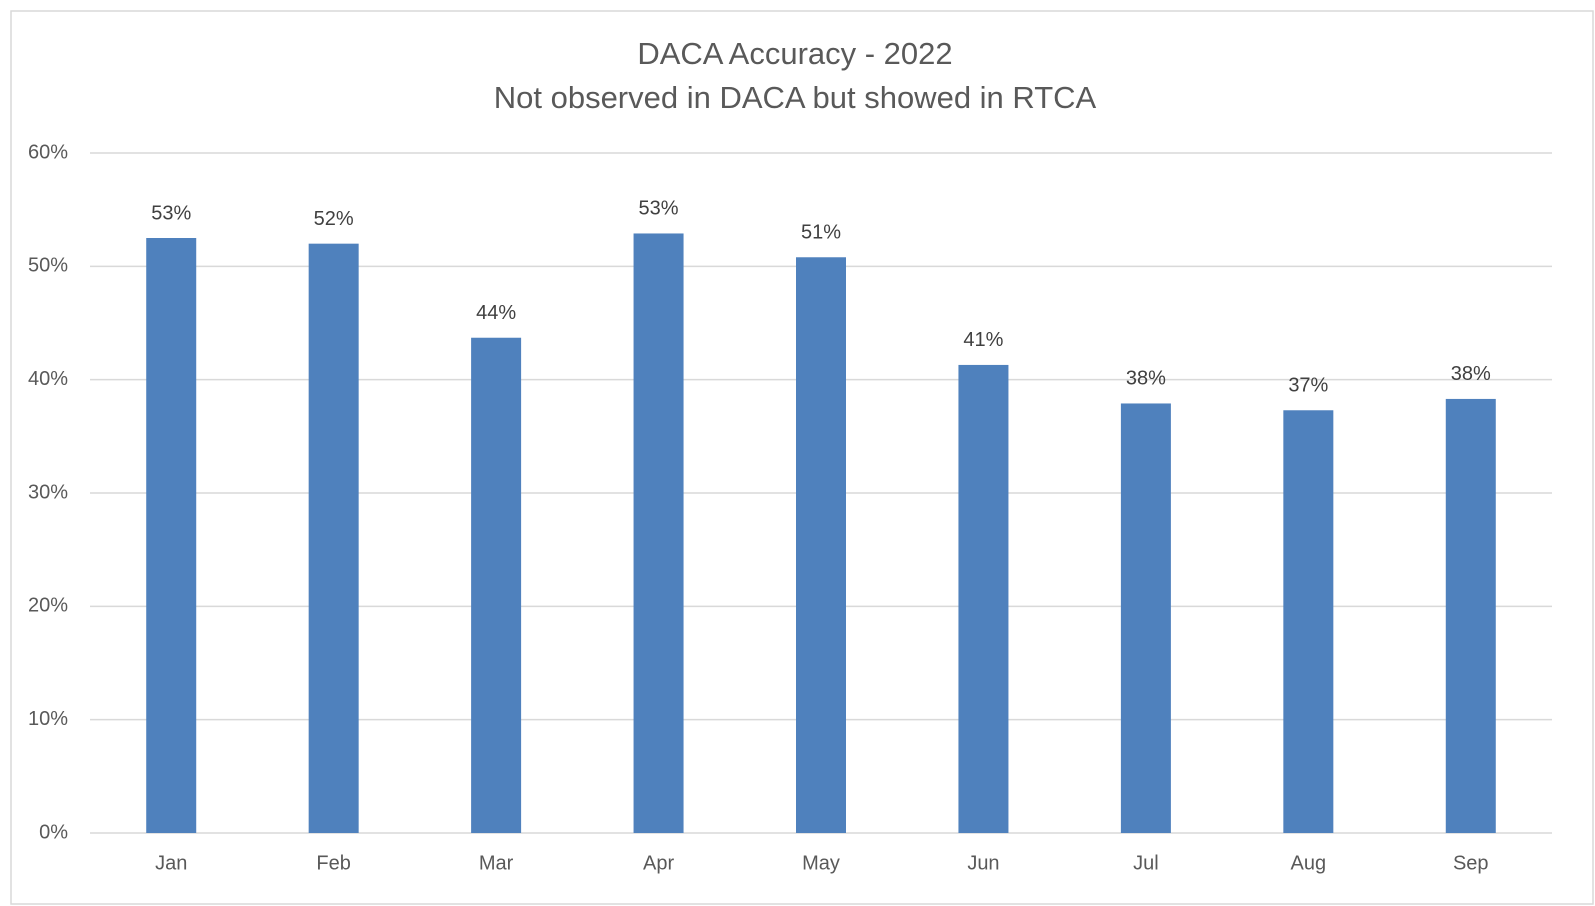 This screenshot has width=1595, height=906. I want to click on x-tick-label: Apr, so click(658, 863).